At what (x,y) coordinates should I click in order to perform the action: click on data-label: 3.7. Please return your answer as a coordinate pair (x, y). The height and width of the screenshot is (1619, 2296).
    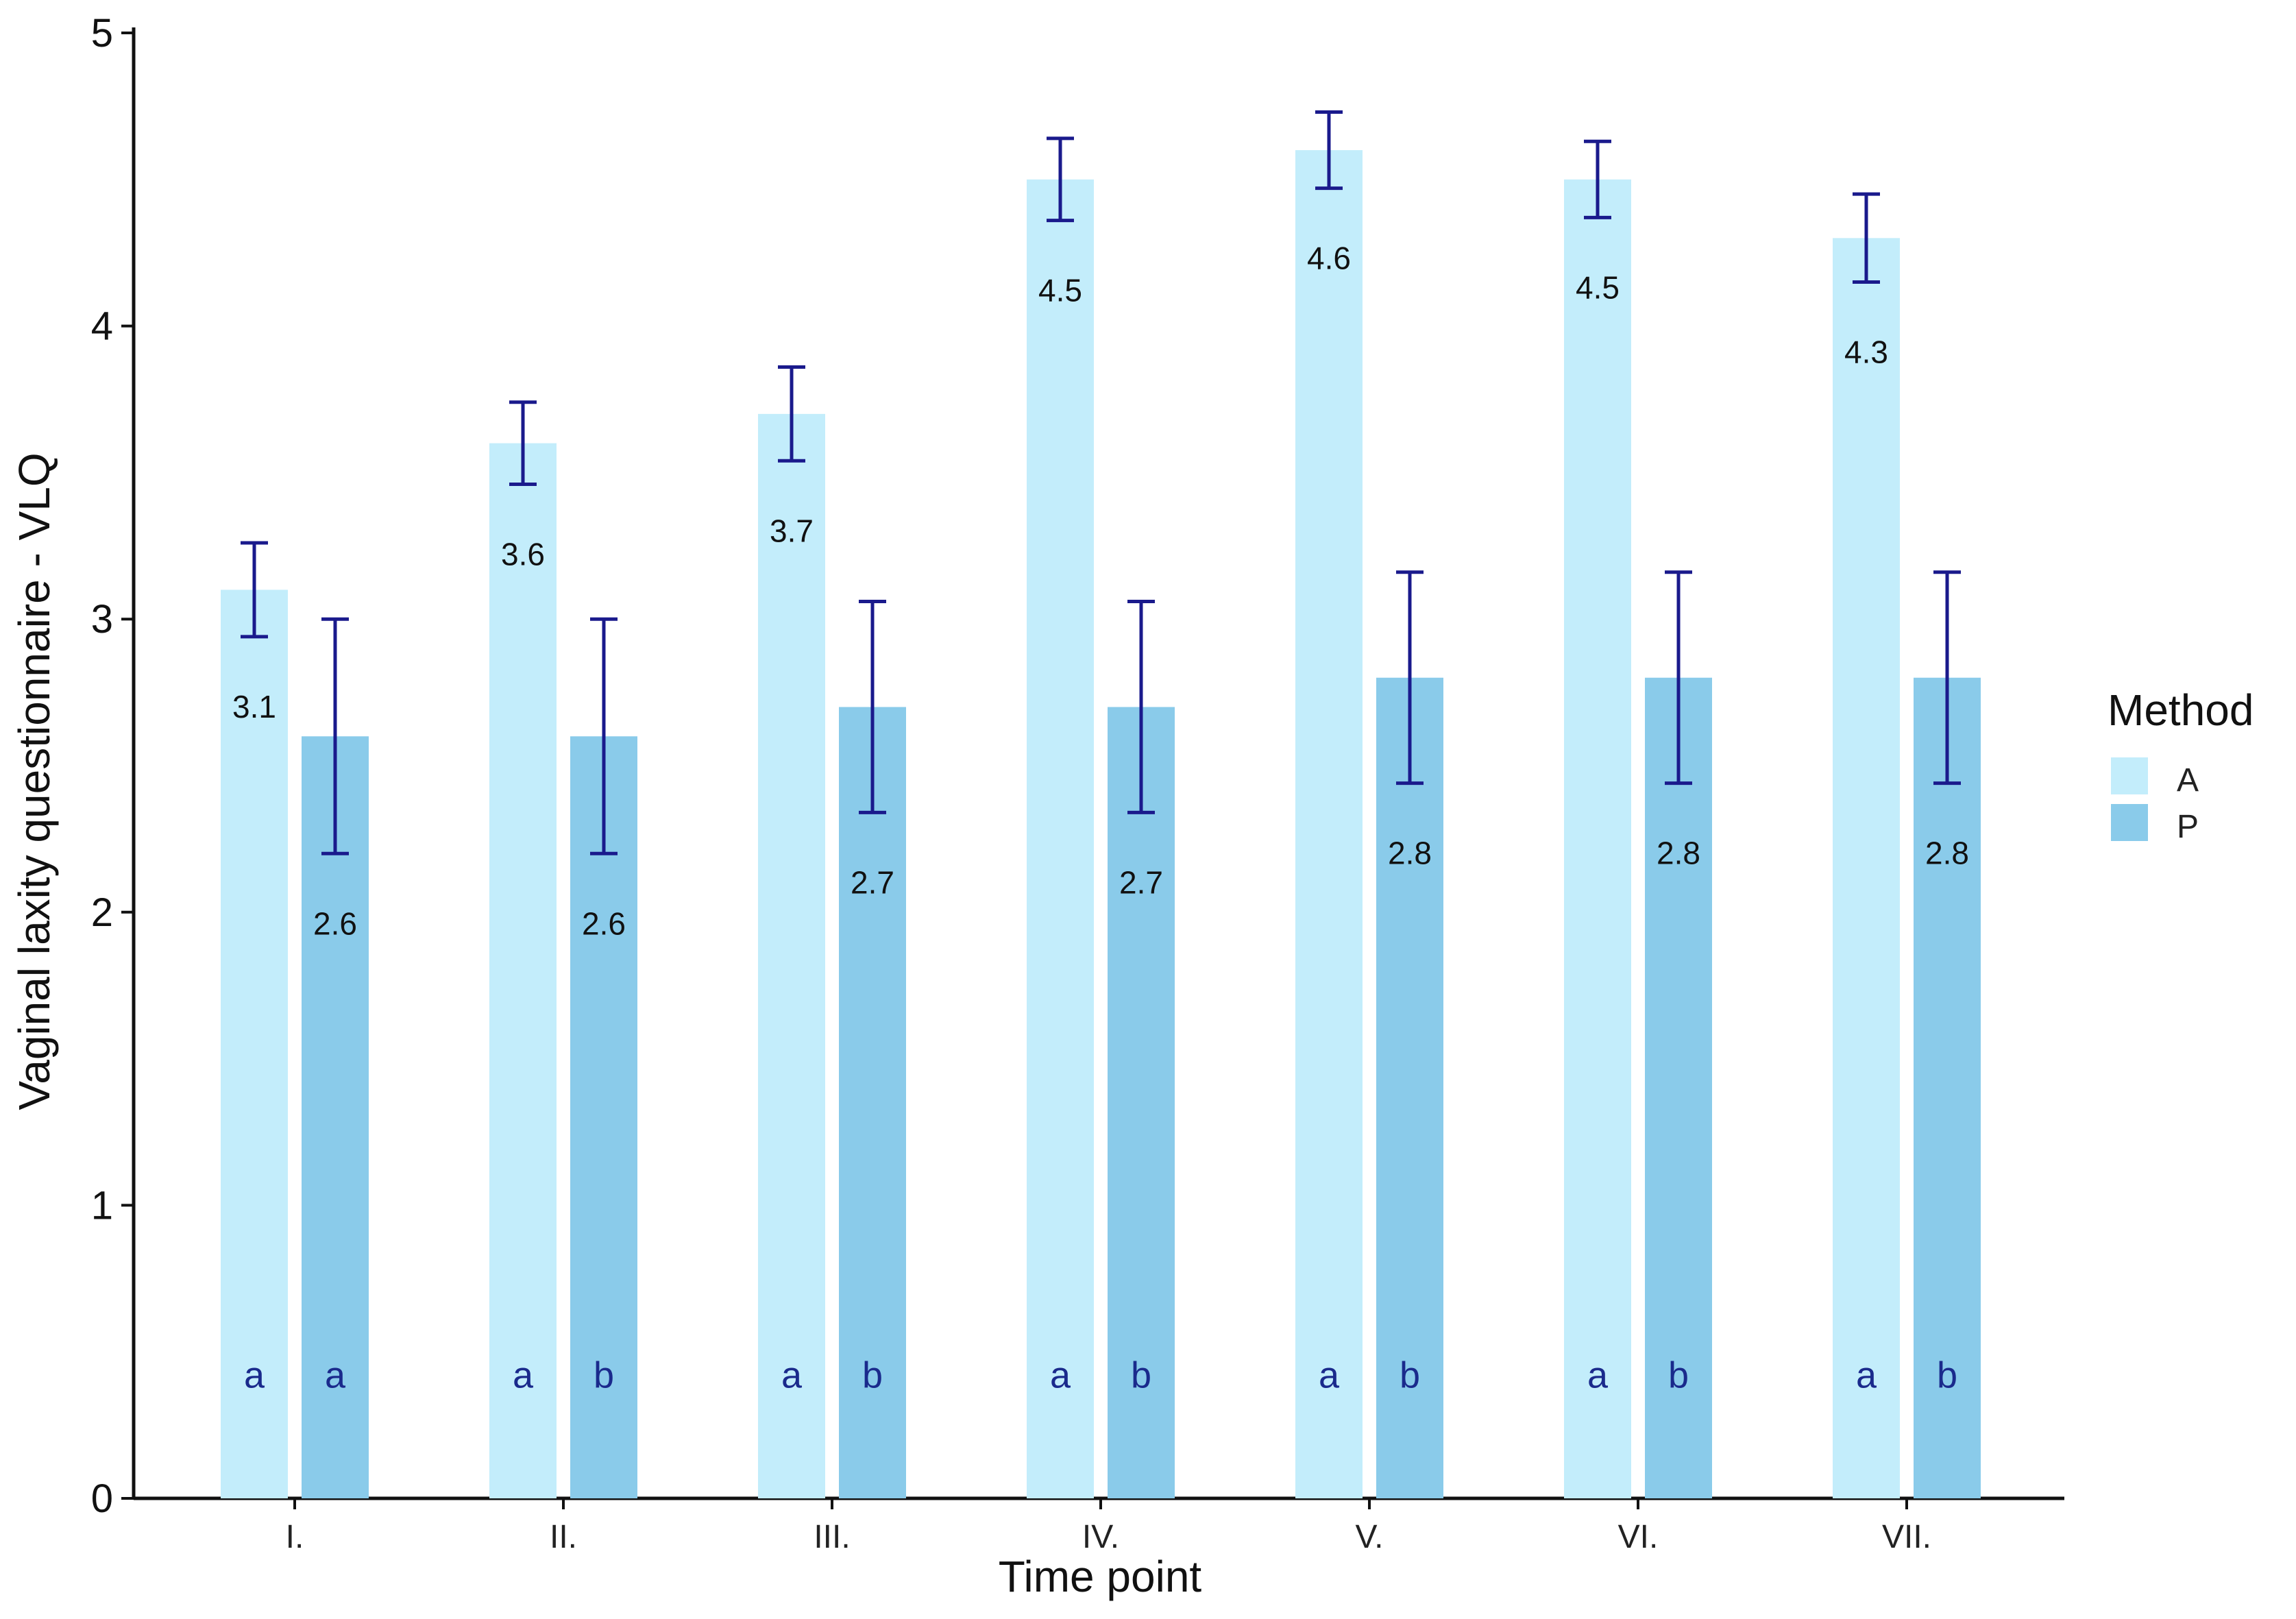
    Looking at the image, I should click on (792, 530).